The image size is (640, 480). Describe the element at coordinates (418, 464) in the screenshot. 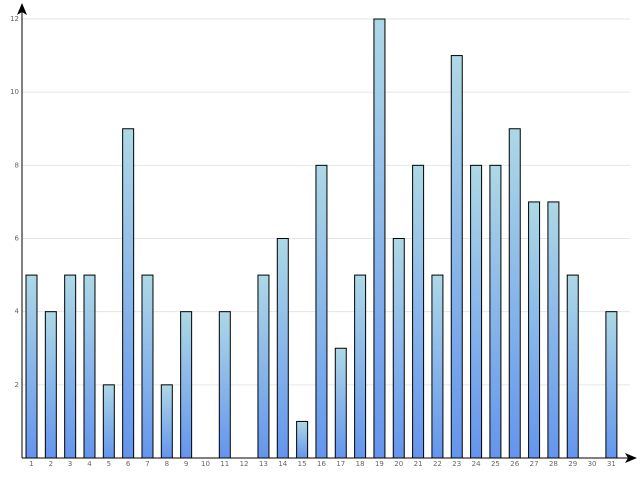

I see `x-tick-label: 21` at that location.